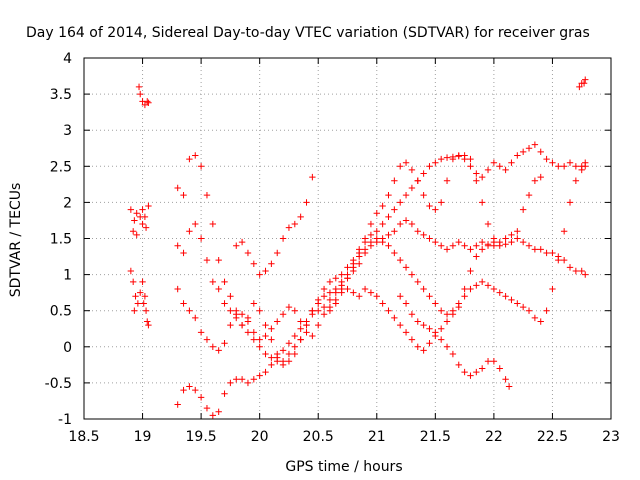  Describe the element at coordinates (61, 240) in the screenshot. I see `y-tick-label: 1.5` at that location.